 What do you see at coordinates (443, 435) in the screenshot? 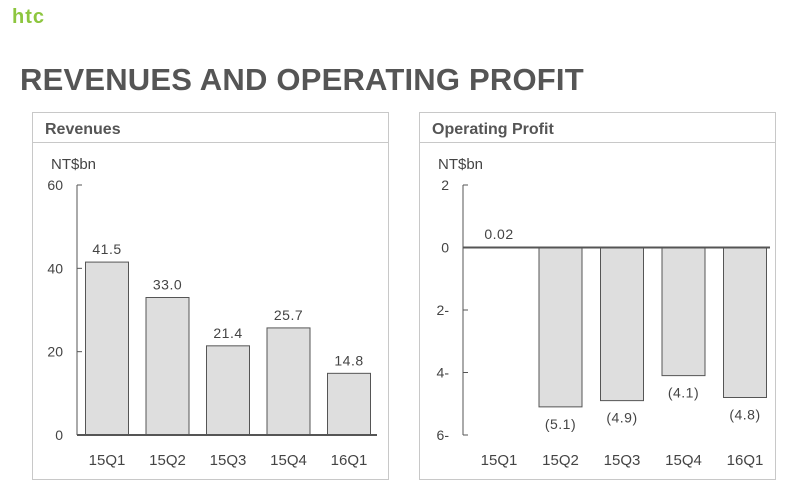
I see `y-tick-label: 6-` at bounding box center [443, 435].